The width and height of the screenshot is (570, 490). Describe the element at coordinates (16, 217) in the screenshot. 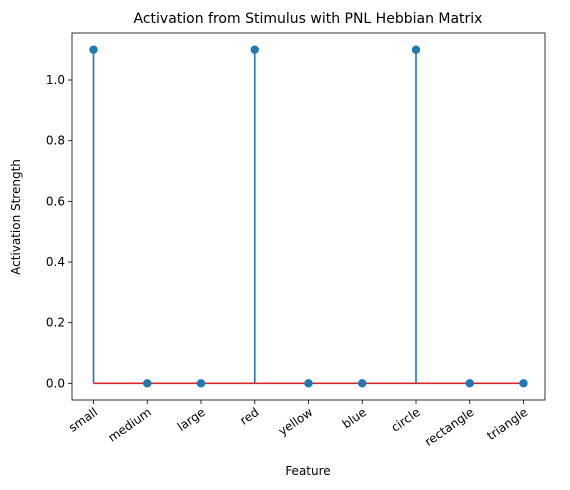

I see `y-axis-label: Activation Strength` at that location.